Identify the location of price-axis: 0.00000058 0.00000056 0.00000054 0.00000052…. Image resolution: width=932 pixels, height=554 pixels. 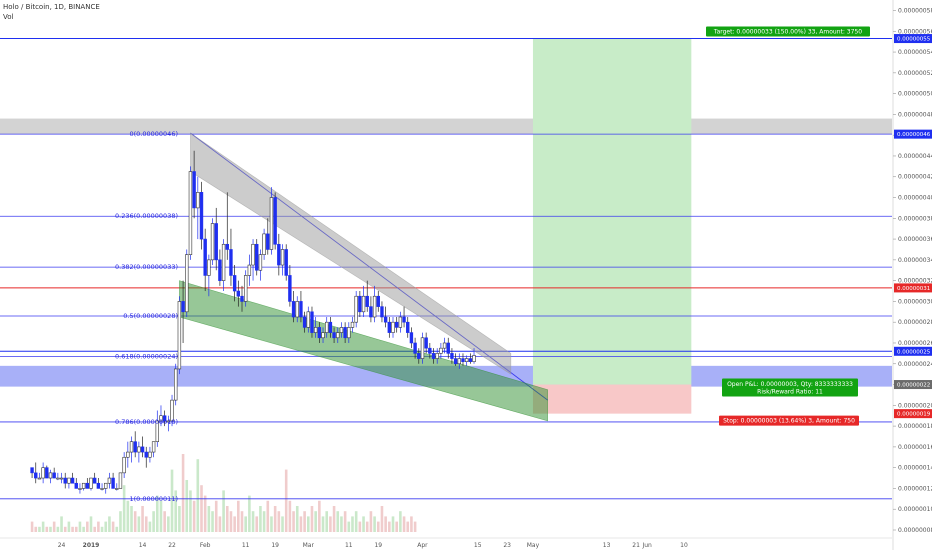
(912, 275).